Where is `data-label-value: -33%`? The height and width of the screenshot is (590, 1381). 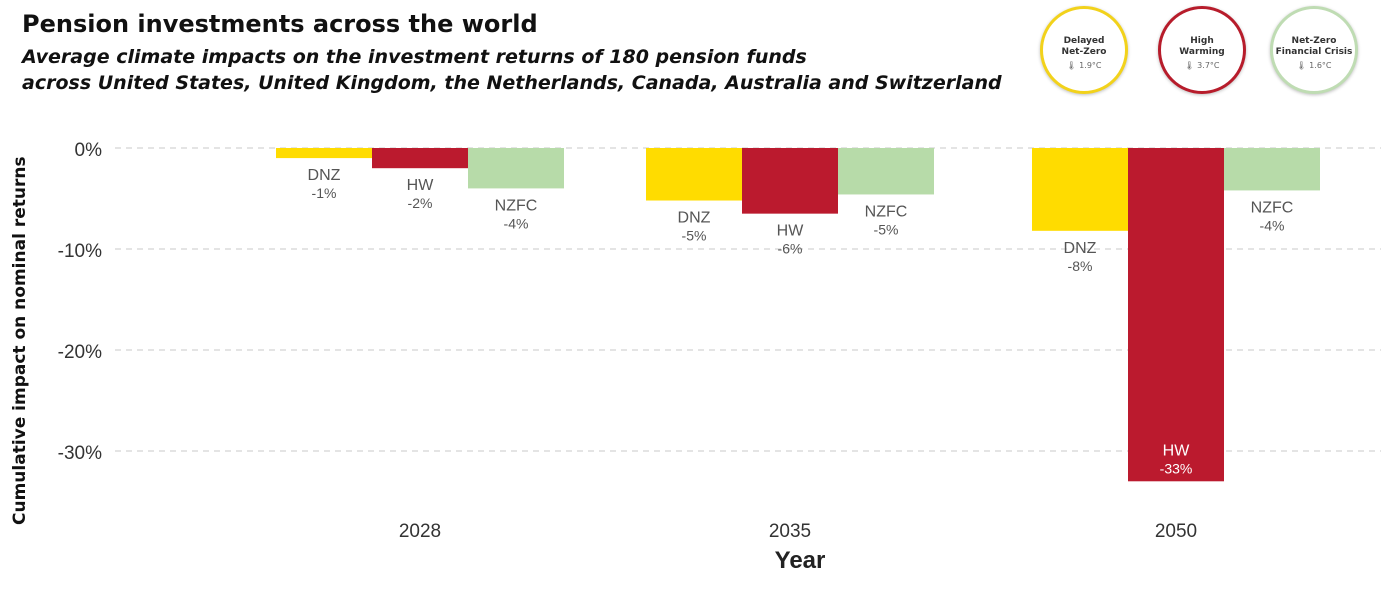
data-label-value: -33% is located at coordinates (1176, 468).